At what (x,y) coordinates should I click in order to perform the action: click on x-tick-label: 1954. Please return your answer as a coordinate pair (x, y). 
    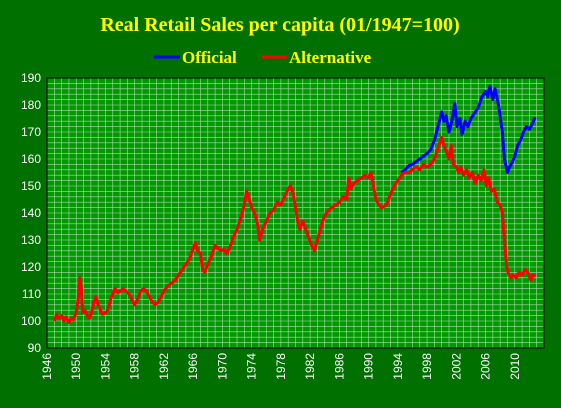
    Looking at the image, I should click on (105, 366).